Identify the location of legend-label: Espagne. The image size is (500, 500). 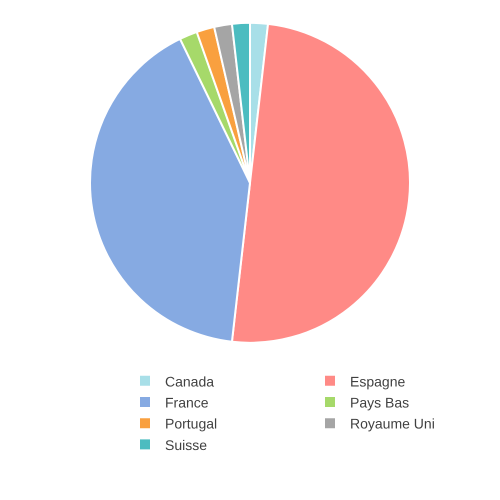
(378, 381).